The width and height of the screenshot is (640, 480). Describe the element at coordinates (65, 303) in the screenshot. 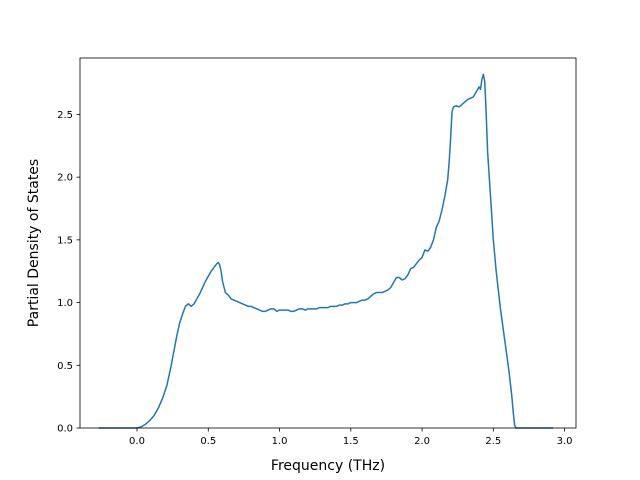

I see `y-tick-label: 1.0` at that location.